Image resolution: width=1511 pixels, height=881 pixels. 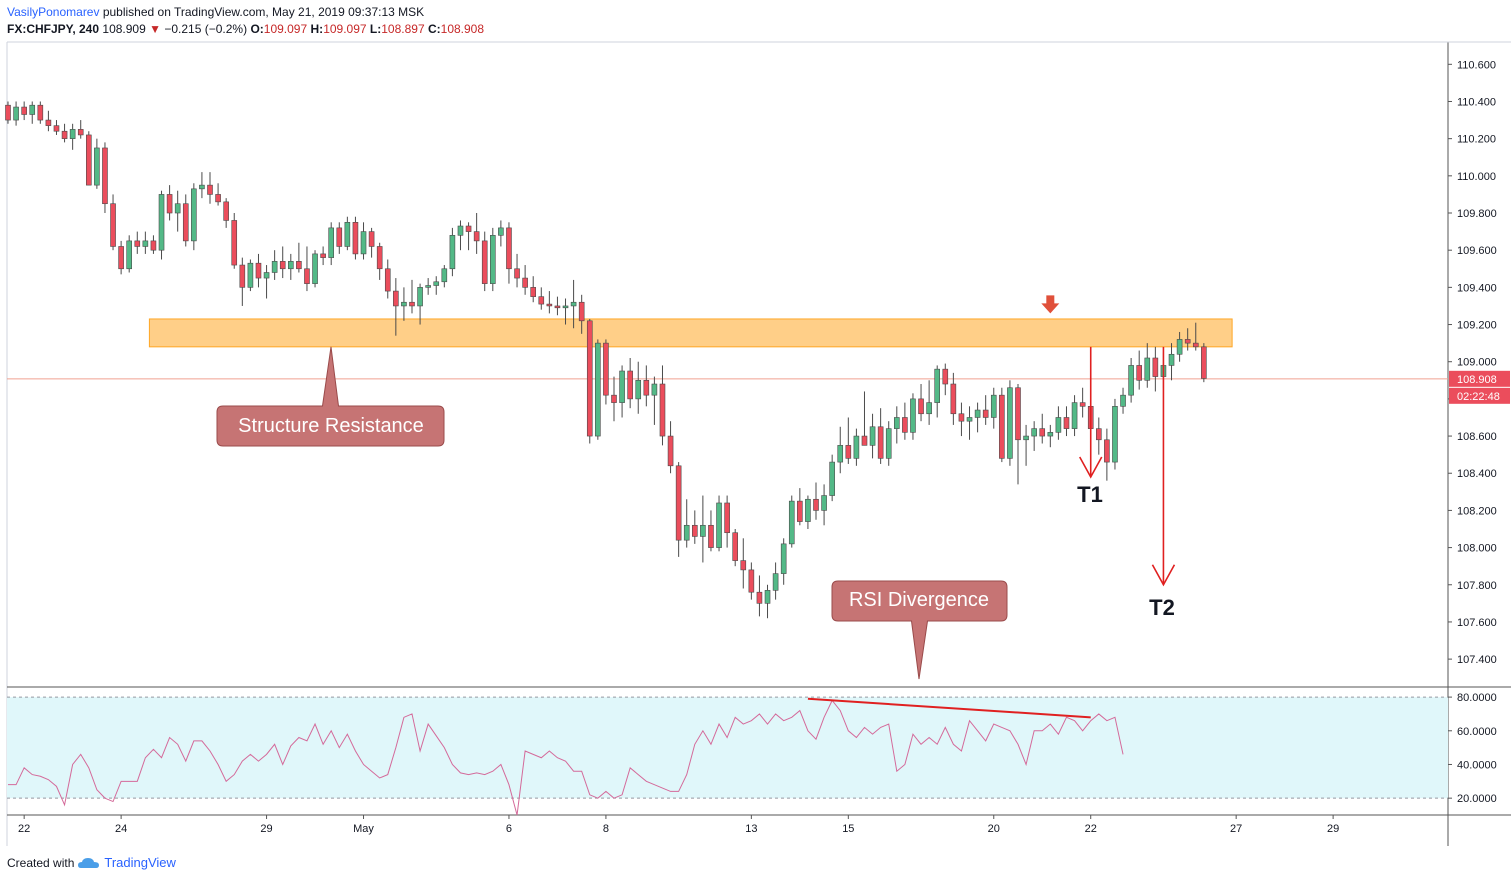 What do you see at coordinates (41, 862) in the screenshot?
I see `created-with-text: Created with` at bounding box center [41, 862].